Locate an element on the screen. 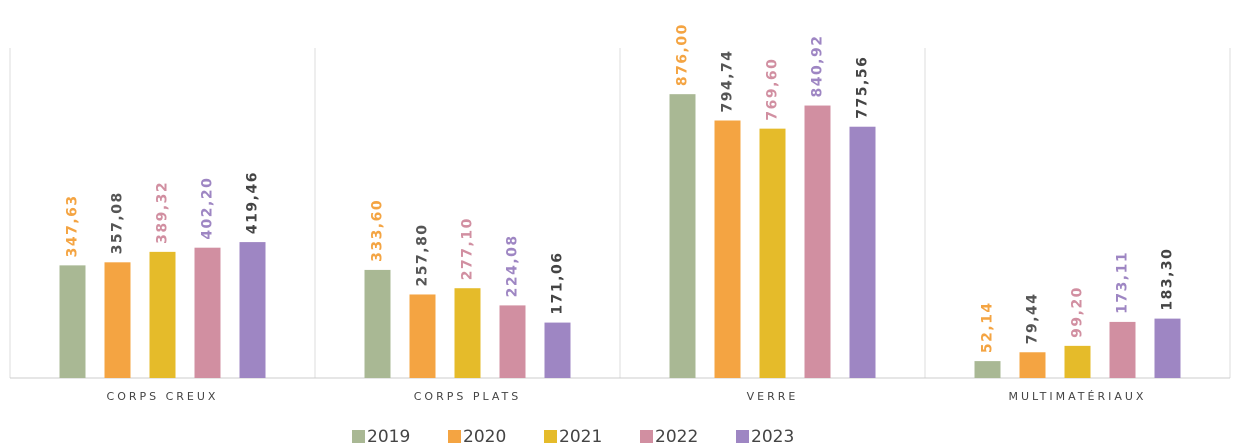 The image size is (1239, 445). data-label: 389,32 is located at coordinates (163, 212).